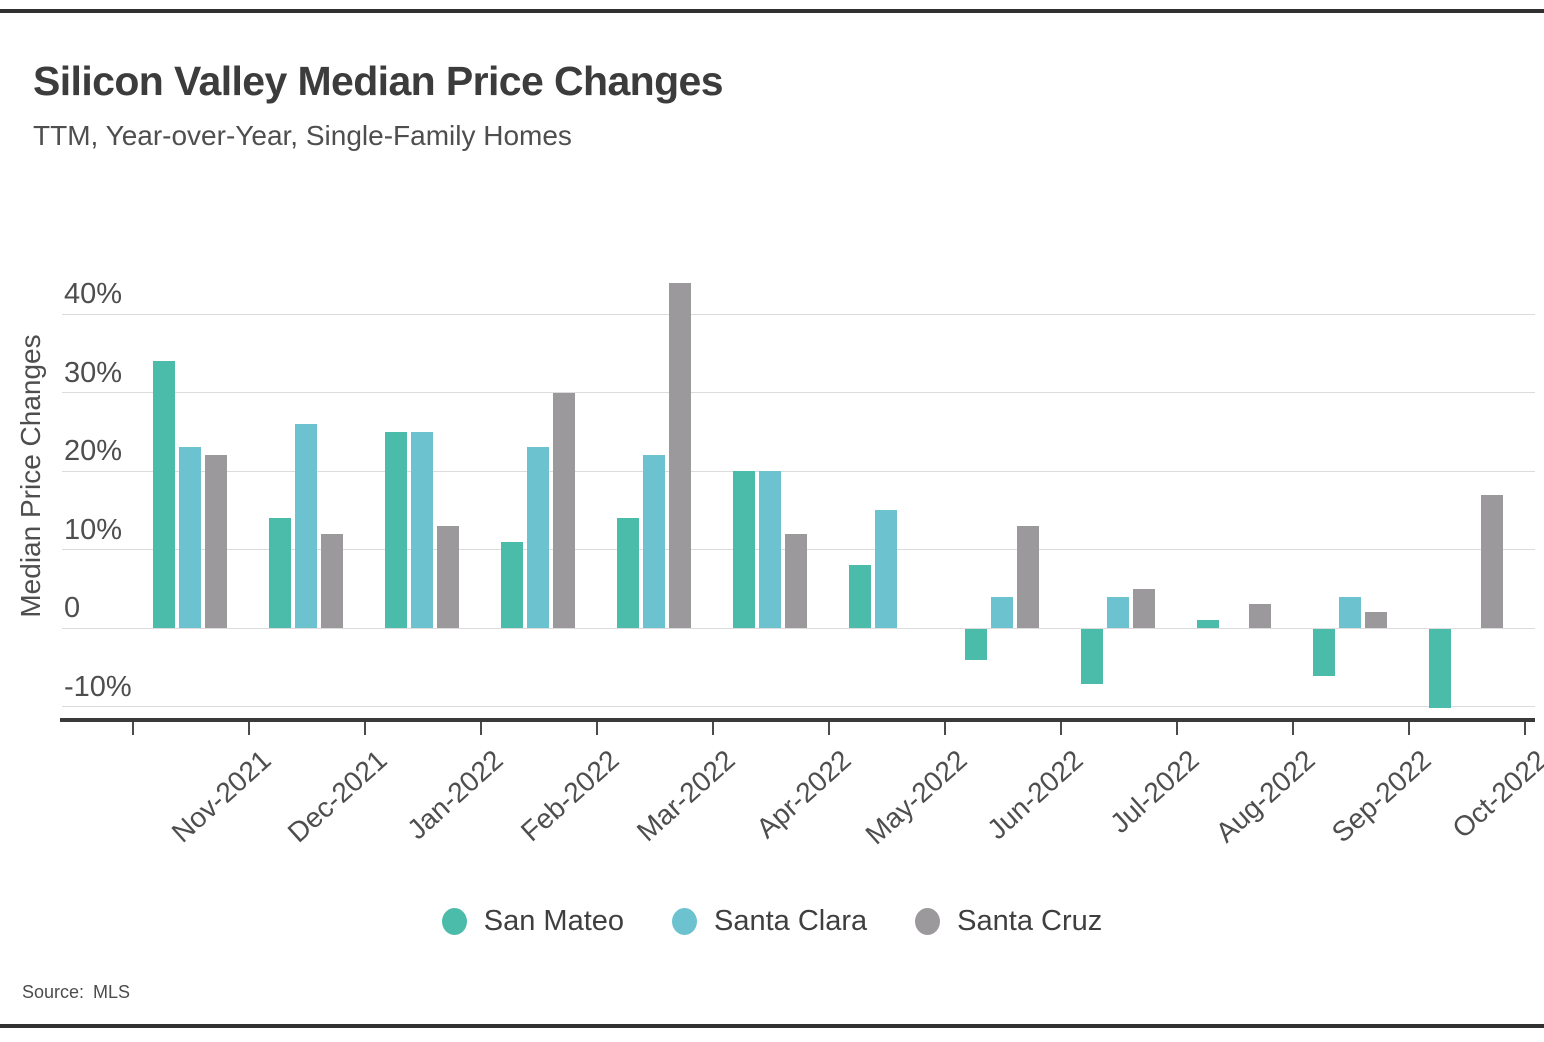  Describe the element at coordinates (1324, 653) in the screenshot. I see `bar-san-mateo-sep-2022` at that location.